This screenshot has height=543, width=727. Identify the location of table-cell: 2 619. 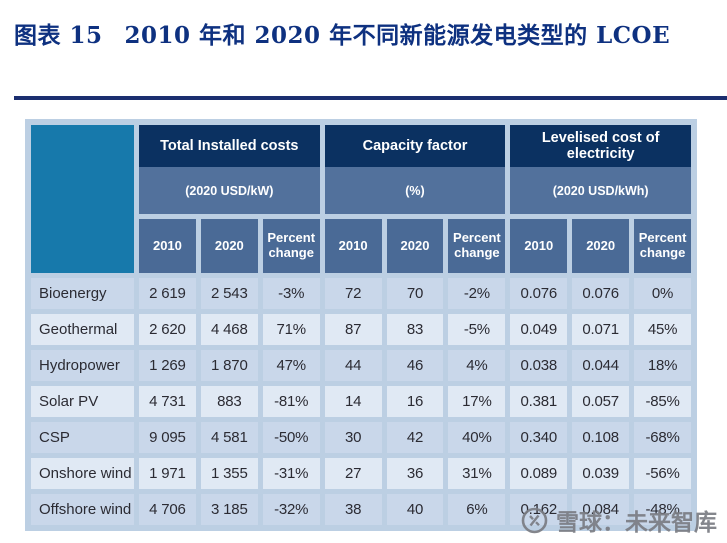
(167, 293).